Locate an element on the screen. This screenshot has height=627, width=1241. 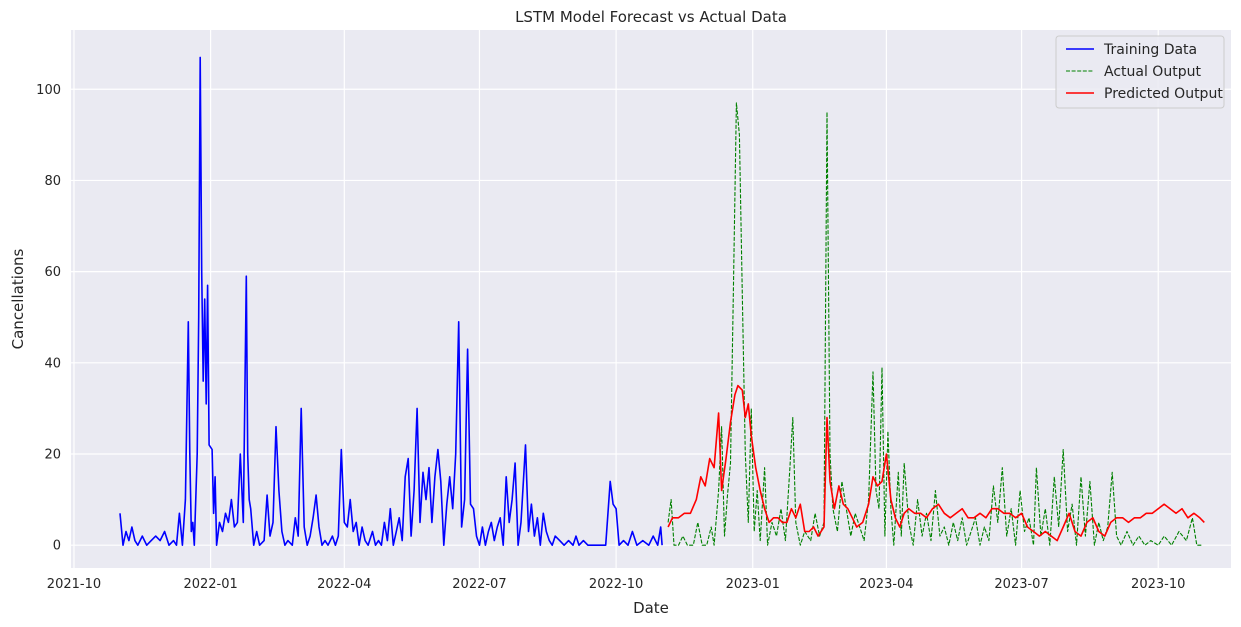
y-tick-label: 40 is located at coordinates (52, 363).